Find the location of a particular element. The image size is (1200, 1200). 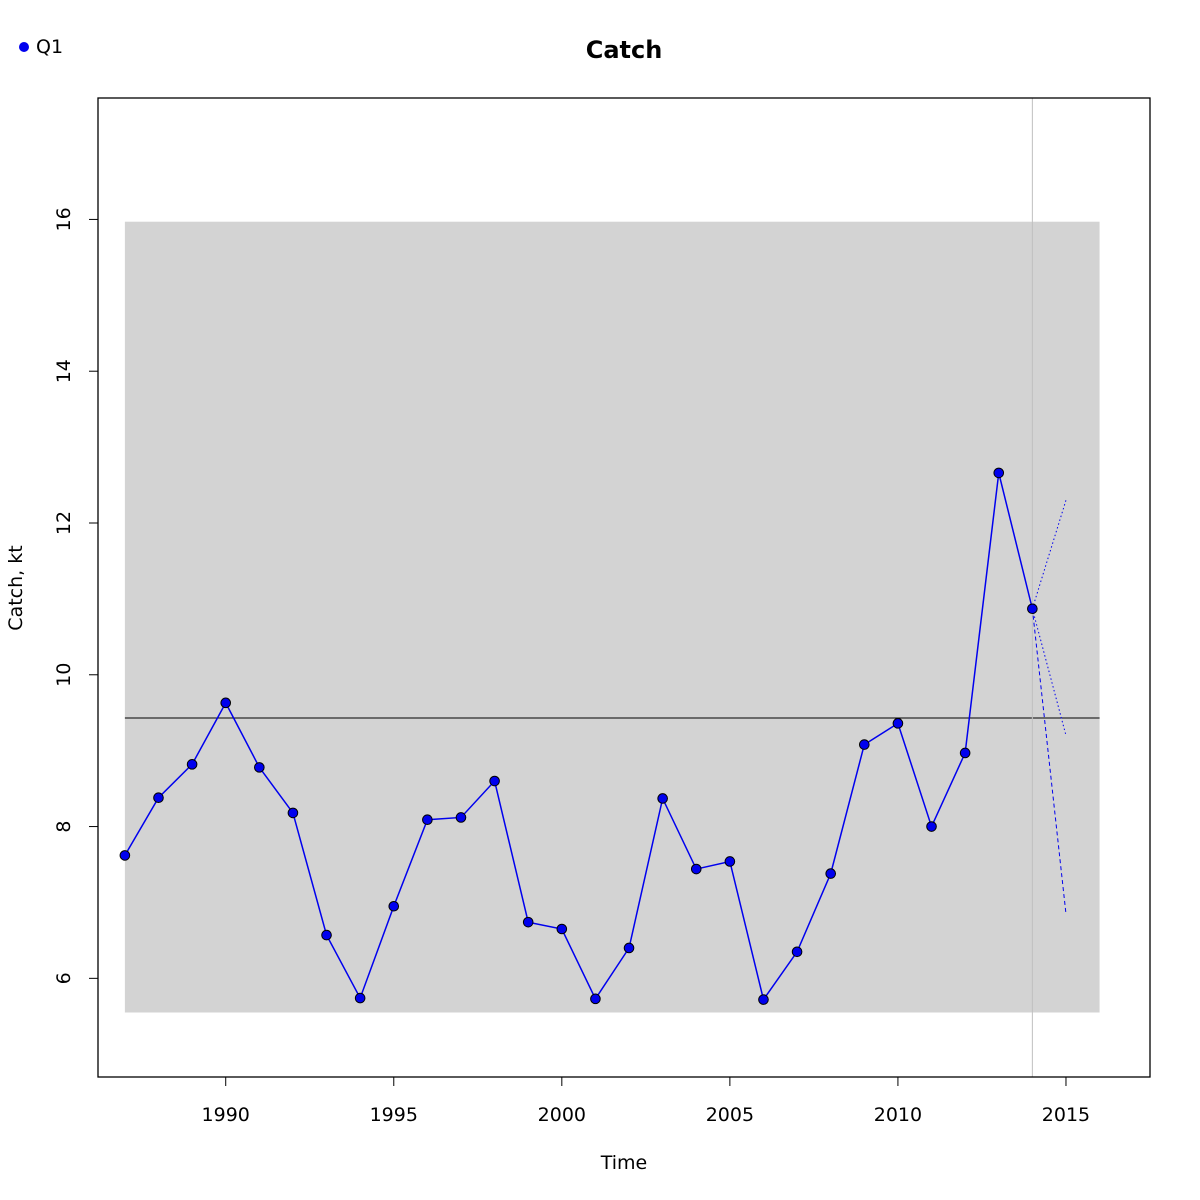

y-tick-label-6: 6 is located at coordinates (64, 978).